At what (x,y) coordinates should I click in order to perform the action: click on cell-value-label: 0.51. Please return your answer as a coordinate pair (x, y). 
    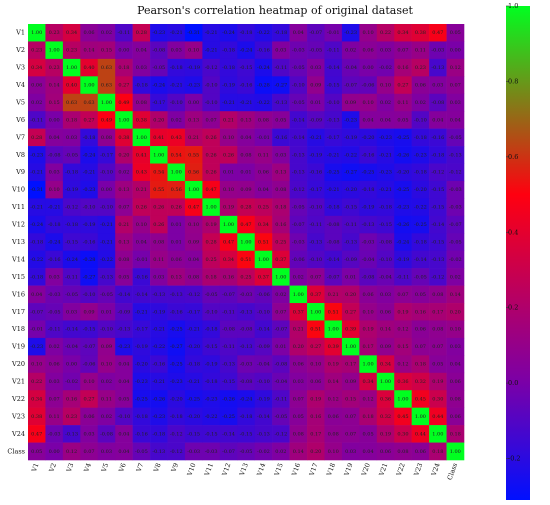
    Looking at the image, I should click on (333, 312).